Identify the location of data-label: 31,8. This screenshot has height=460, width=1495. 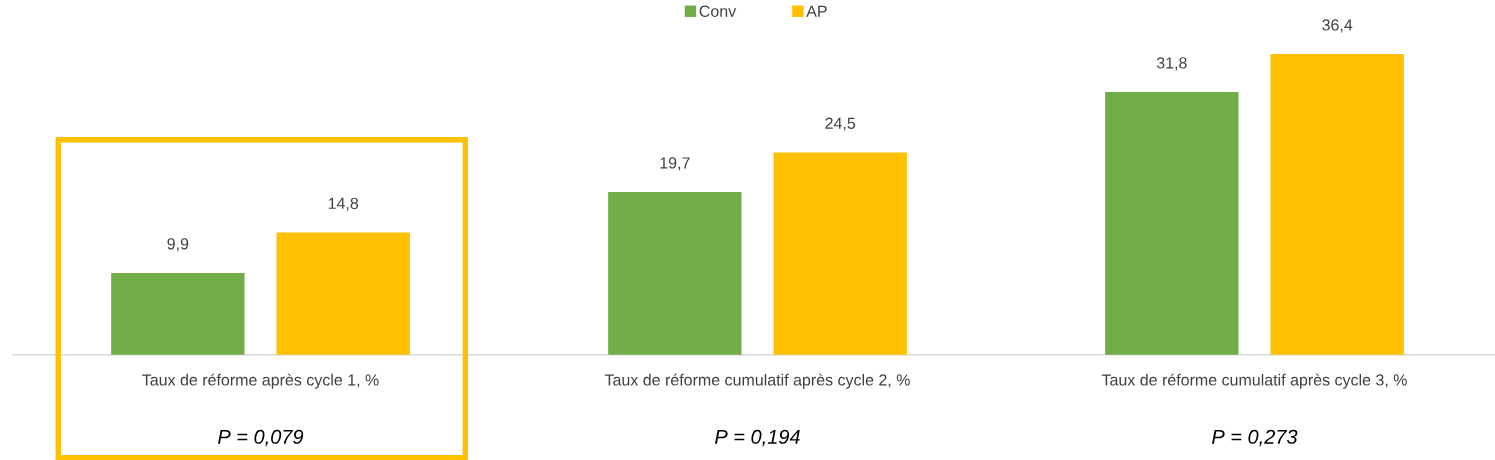
(1171, 64).